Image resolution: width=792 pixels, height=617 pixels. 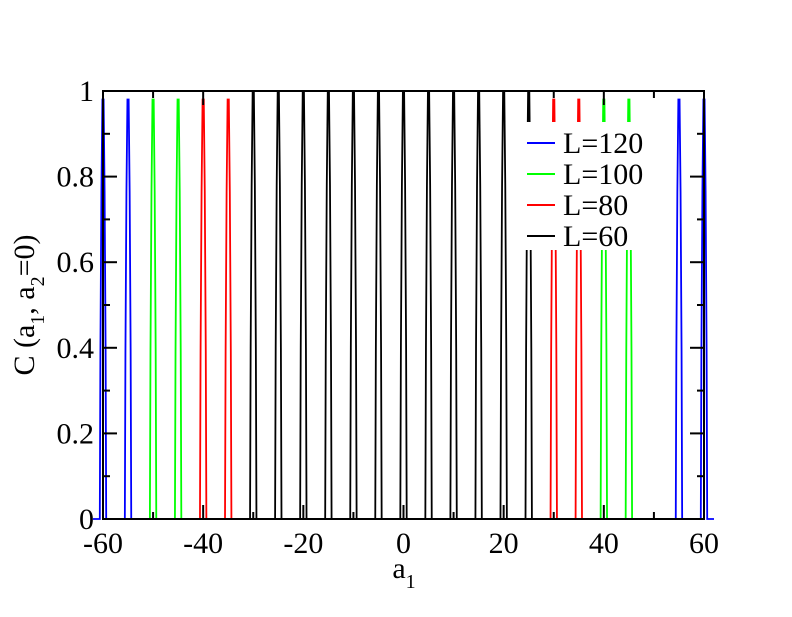 What do you see at coordinates (178, 309) in the screenshot?
I see `peak-L=100-1` at bounding box center [178, 309].